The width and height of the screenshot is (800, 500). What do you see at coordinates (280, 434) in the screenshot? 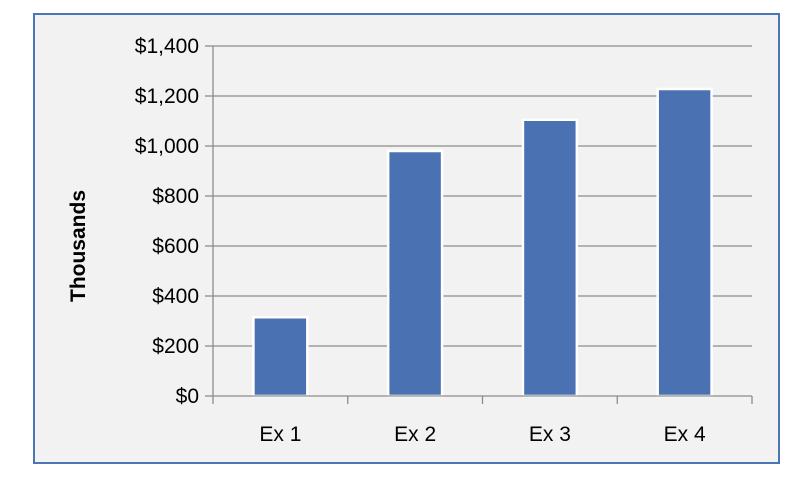
I see `x-tick-label: Ex 1` at bounding box center [280, 434].